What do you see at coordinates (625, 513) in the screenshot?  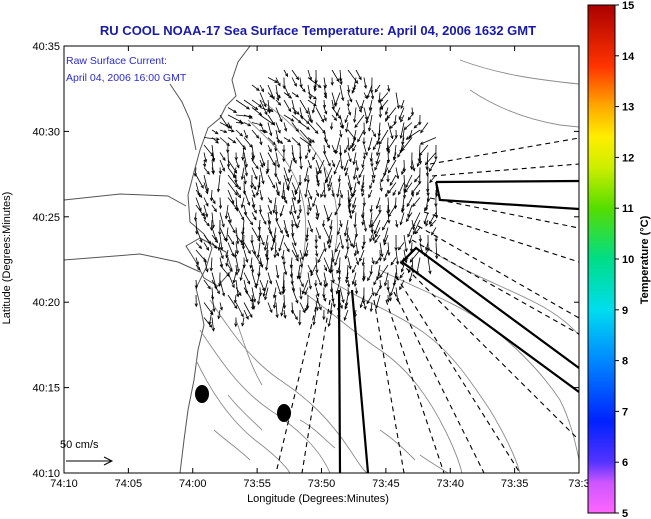 I see `colorbar-tick-label: 5` at bounding box center [625, 513].